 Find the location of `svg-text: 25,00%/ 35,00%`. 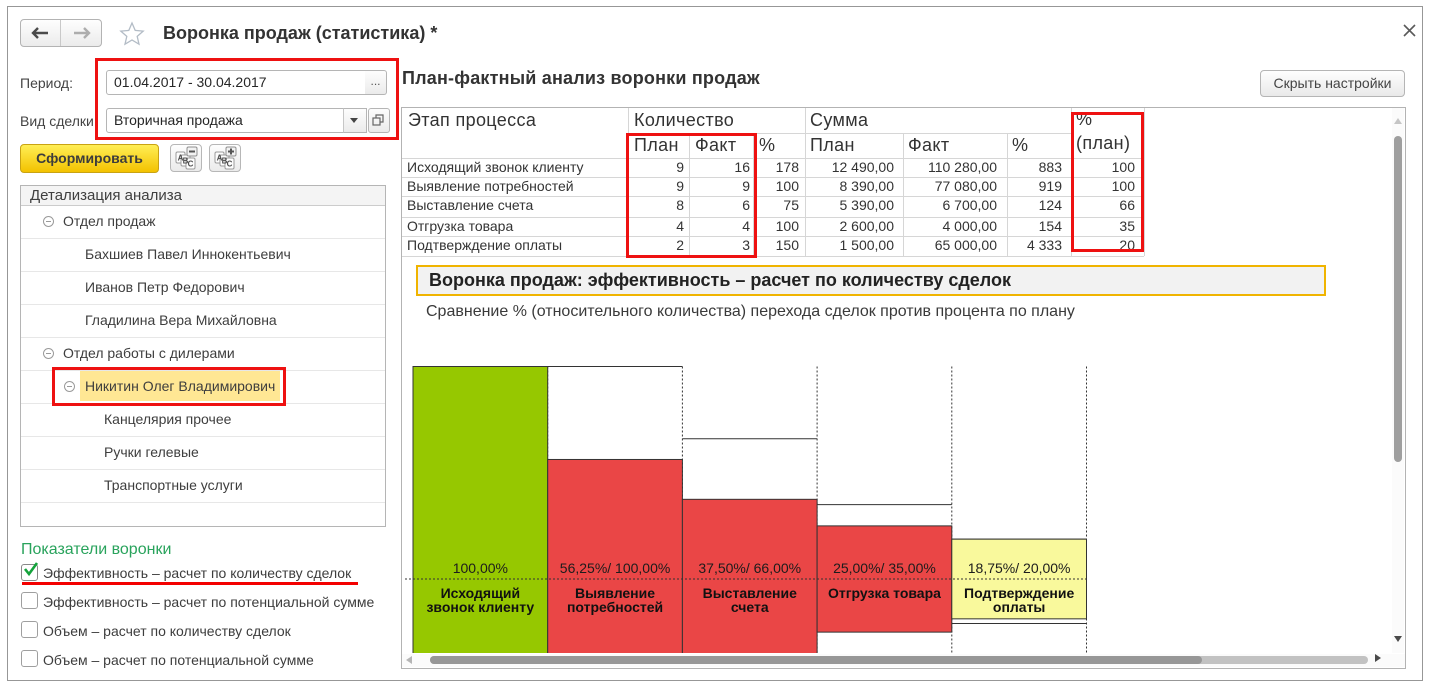

svg-text: 25,00%/ 35,00% is located at coordinates (884, 568).